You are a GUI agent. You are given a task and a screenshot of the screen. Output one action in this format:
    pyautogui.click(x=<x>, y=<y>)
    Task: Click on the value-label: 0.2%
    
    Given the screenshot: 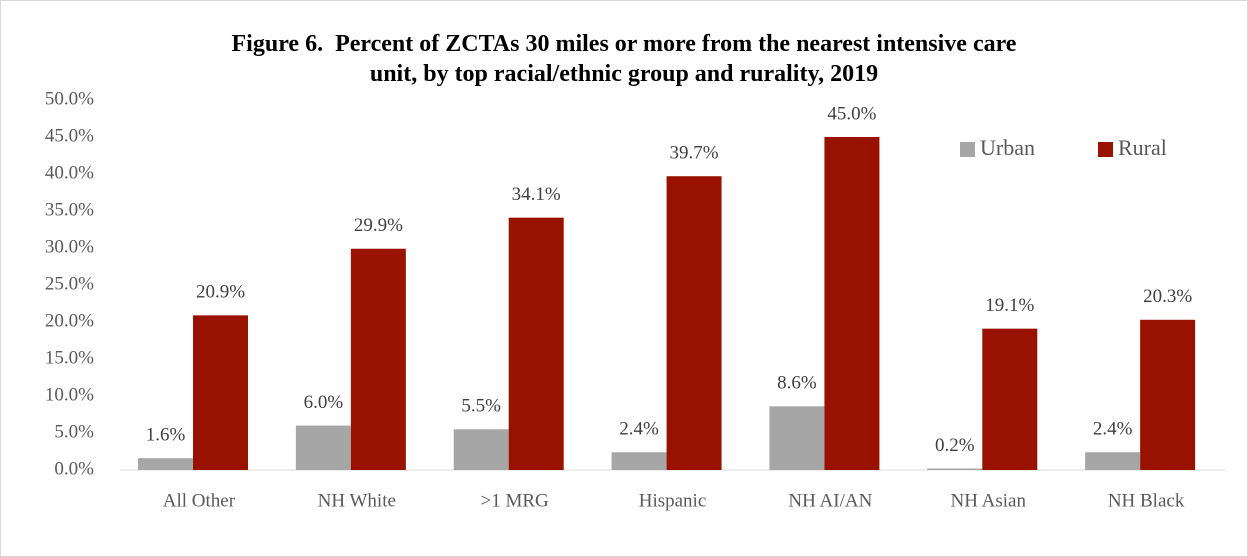 What is the action you would take?
    pyautogui.click(x=955, y=445)
    